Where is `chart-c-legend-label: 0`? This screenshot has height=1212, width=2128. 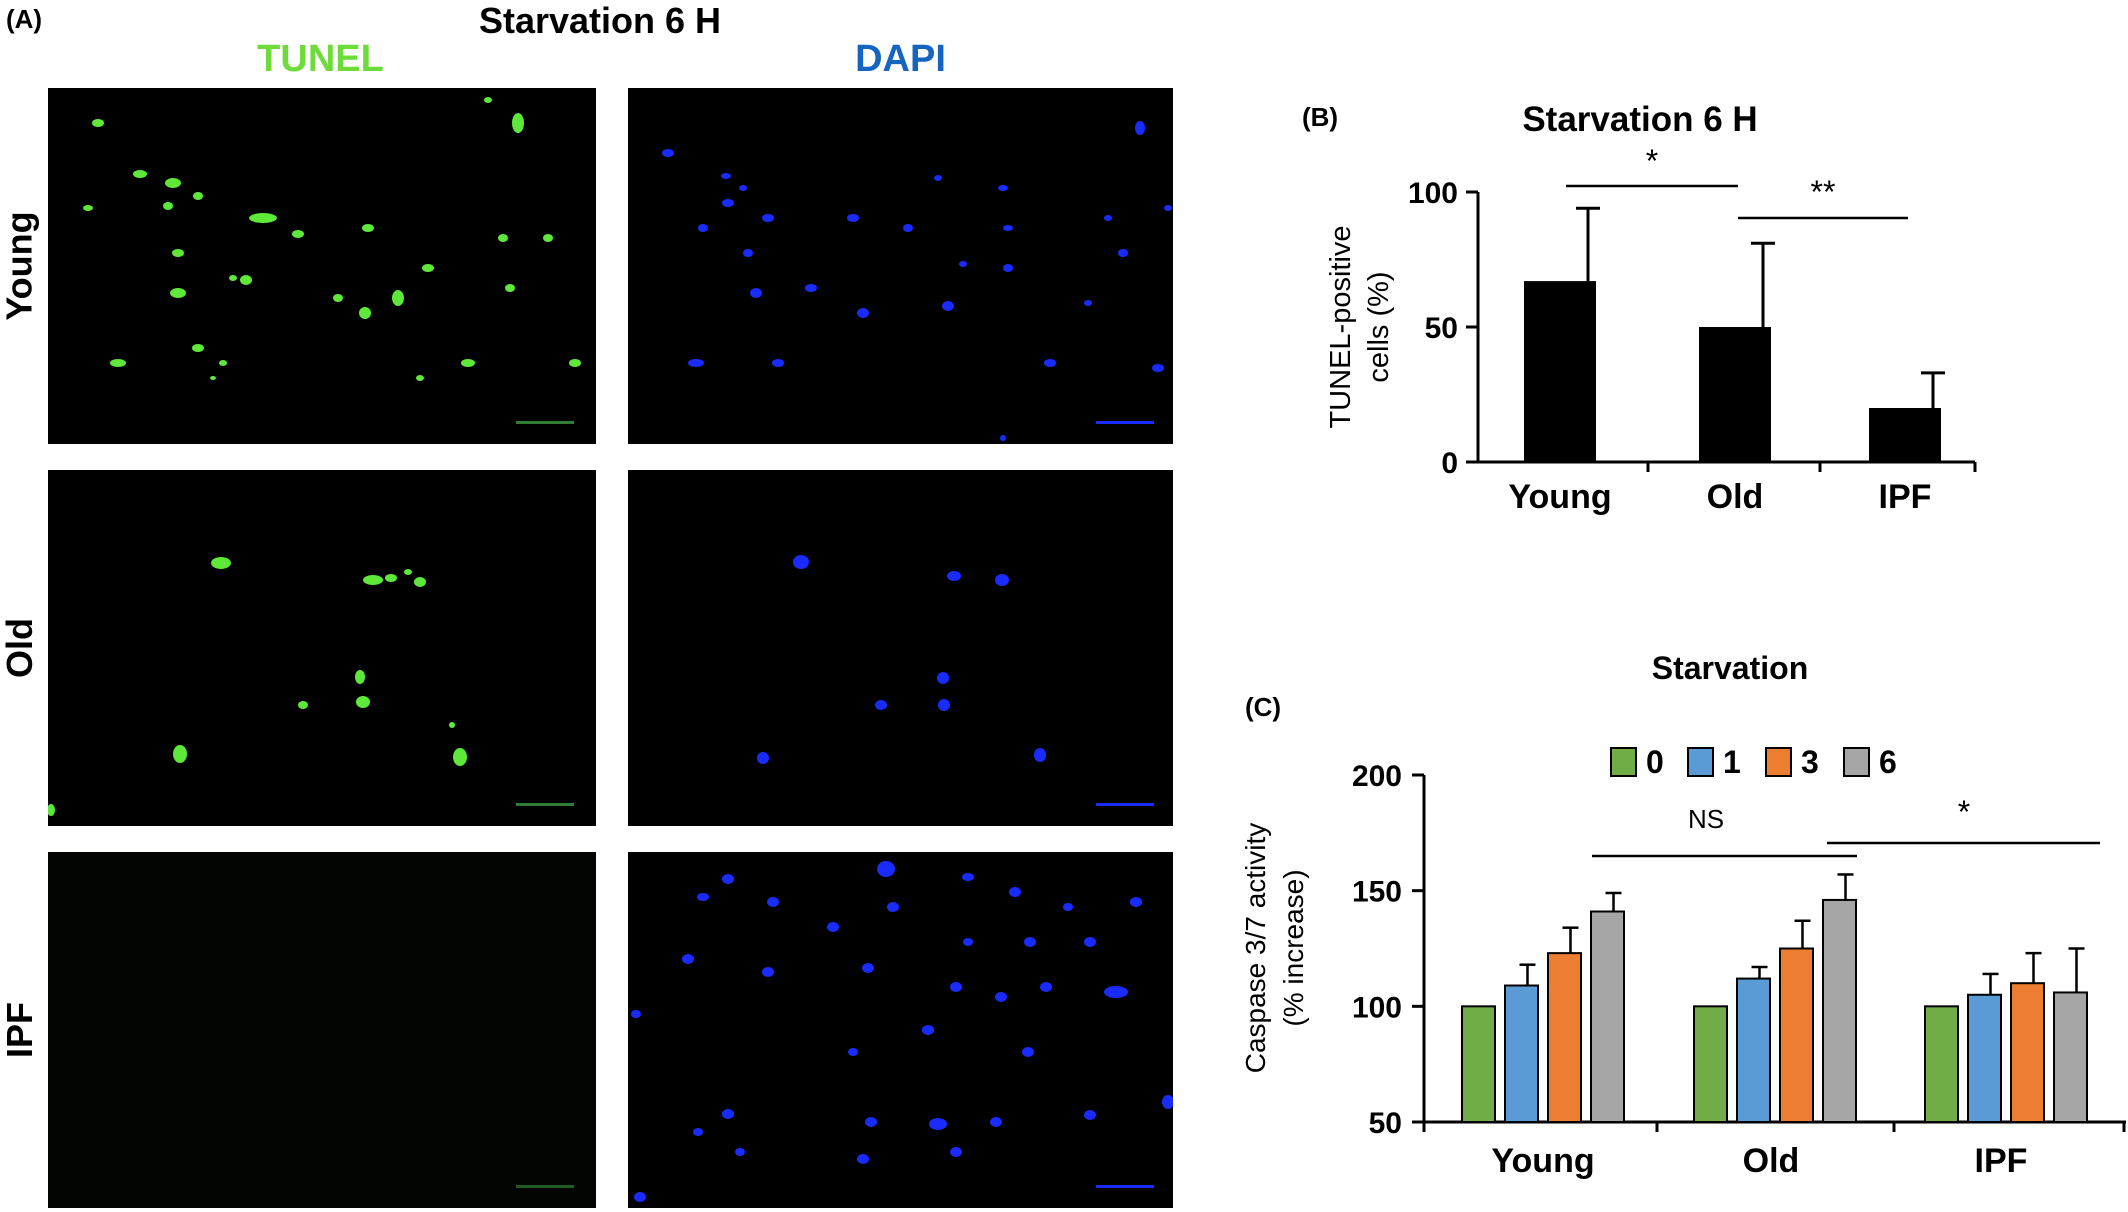 chart-c-legend-label: 0 is located at coordinates (1655, 762).